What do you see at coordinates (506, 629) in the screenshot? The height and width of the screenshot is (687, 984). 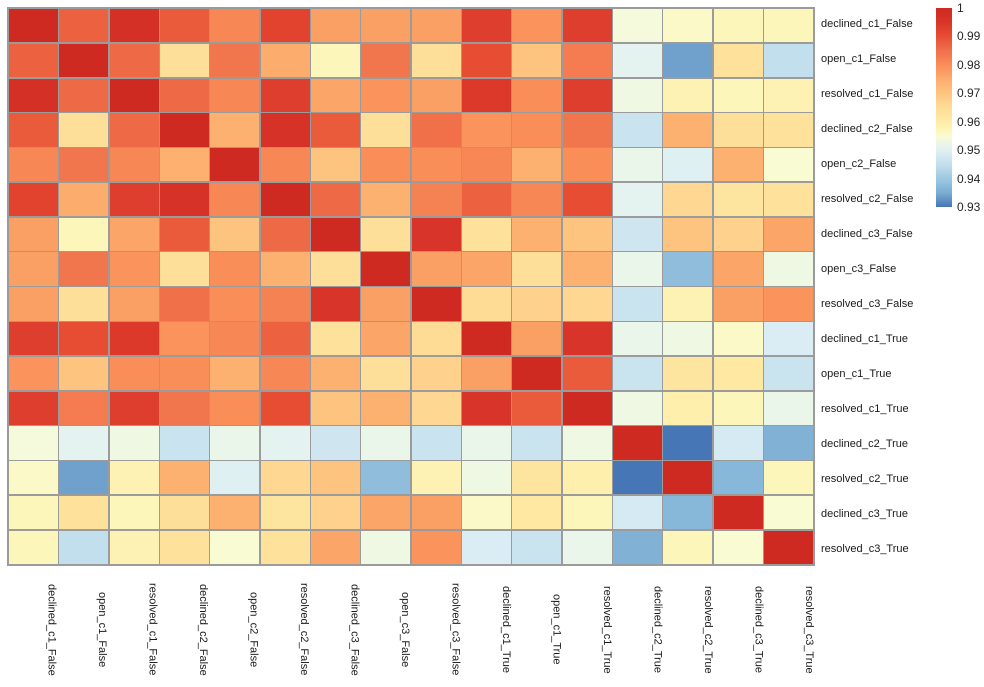 I see `x-axis-label: declined_c1_True` at bounding box center [506, 629].